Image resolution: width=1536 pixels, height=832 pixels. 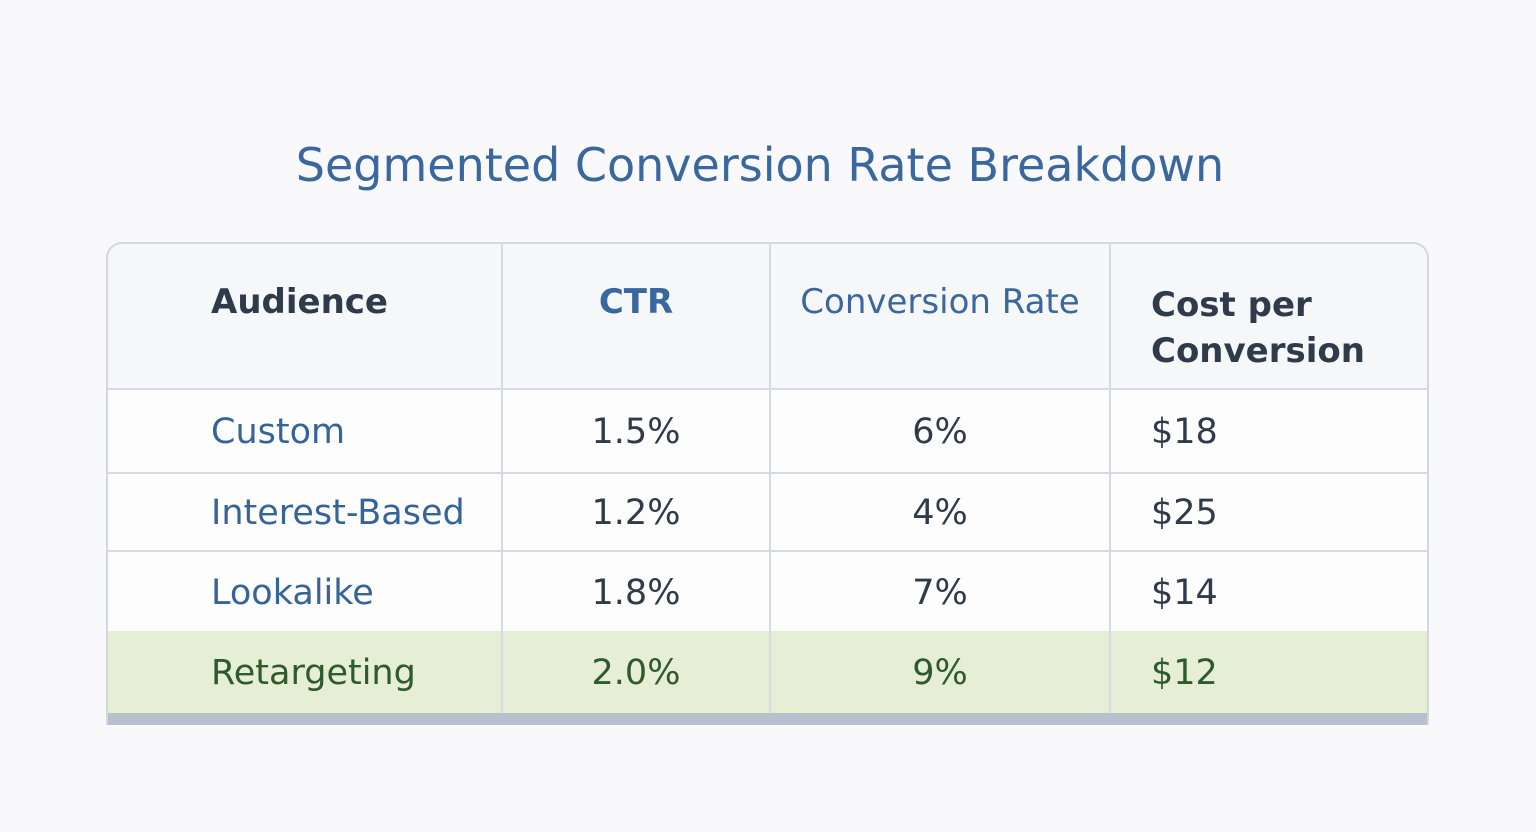 I want to click on table-cell: Interest-Based, so click(x=338, y=513).